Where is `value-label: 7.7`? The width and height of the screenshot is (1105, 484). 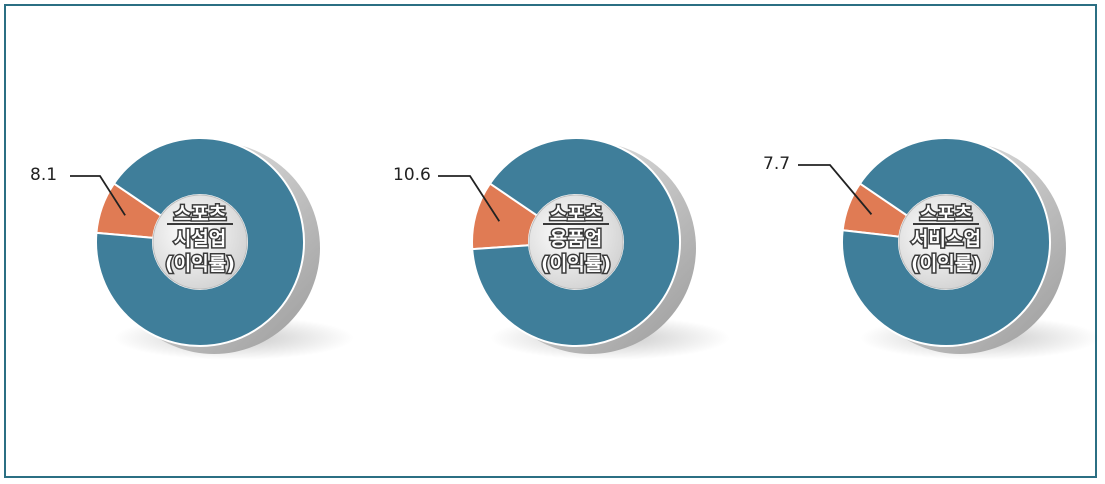
value-label: 7.7 is located at coordinates (776, 164).